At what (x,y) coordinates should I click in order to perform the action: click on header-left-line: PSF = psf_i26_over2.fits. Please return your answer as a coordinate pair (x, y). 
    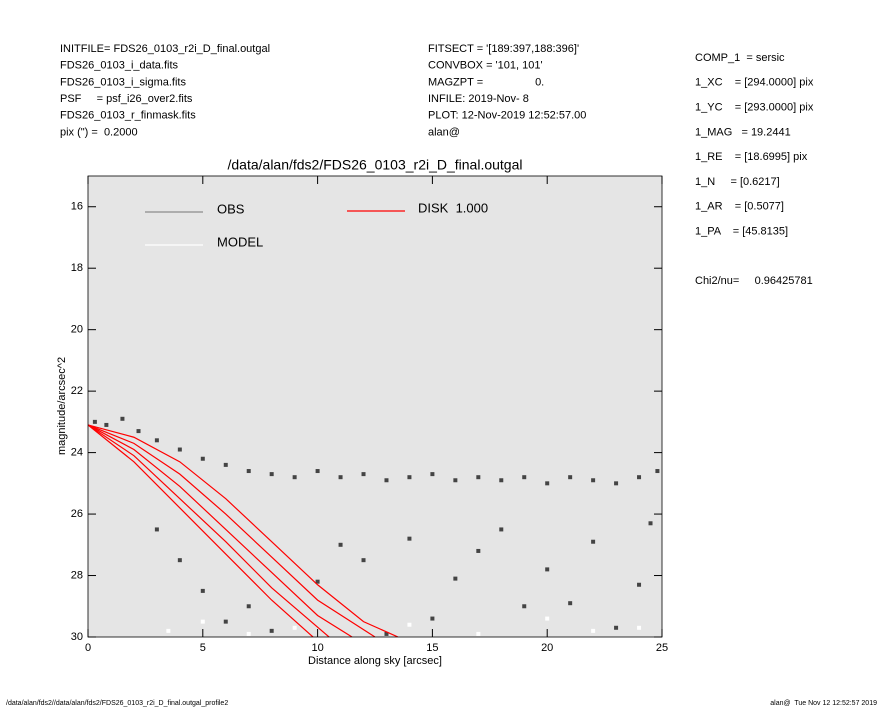
    Looking at the image, I should click on (126, 99).